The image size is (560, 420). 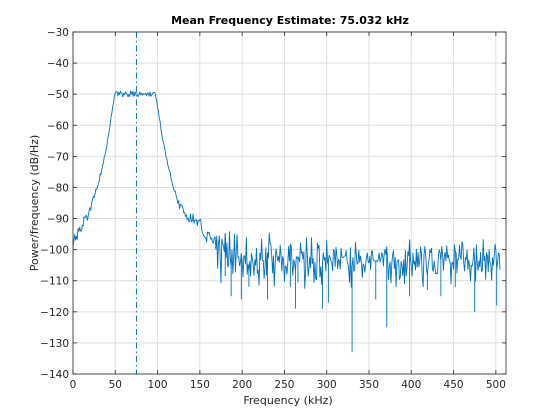 I want to click on x-tick-label: 50, so click(x=115, y=385).